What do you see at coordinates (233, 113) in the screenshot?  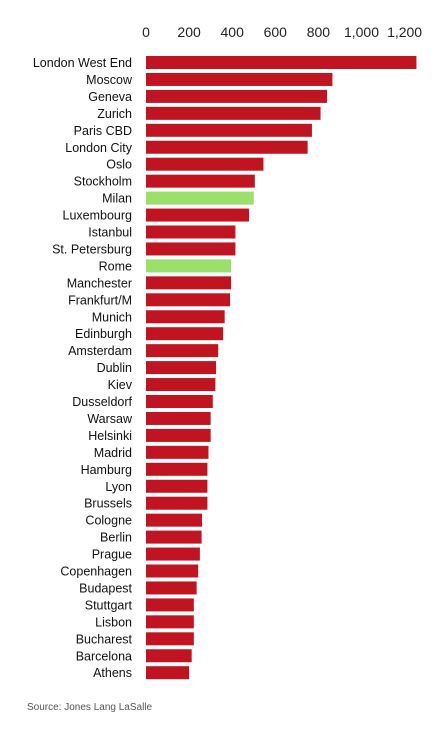 I see `bar-zurich` at bounding box center [233, 113].